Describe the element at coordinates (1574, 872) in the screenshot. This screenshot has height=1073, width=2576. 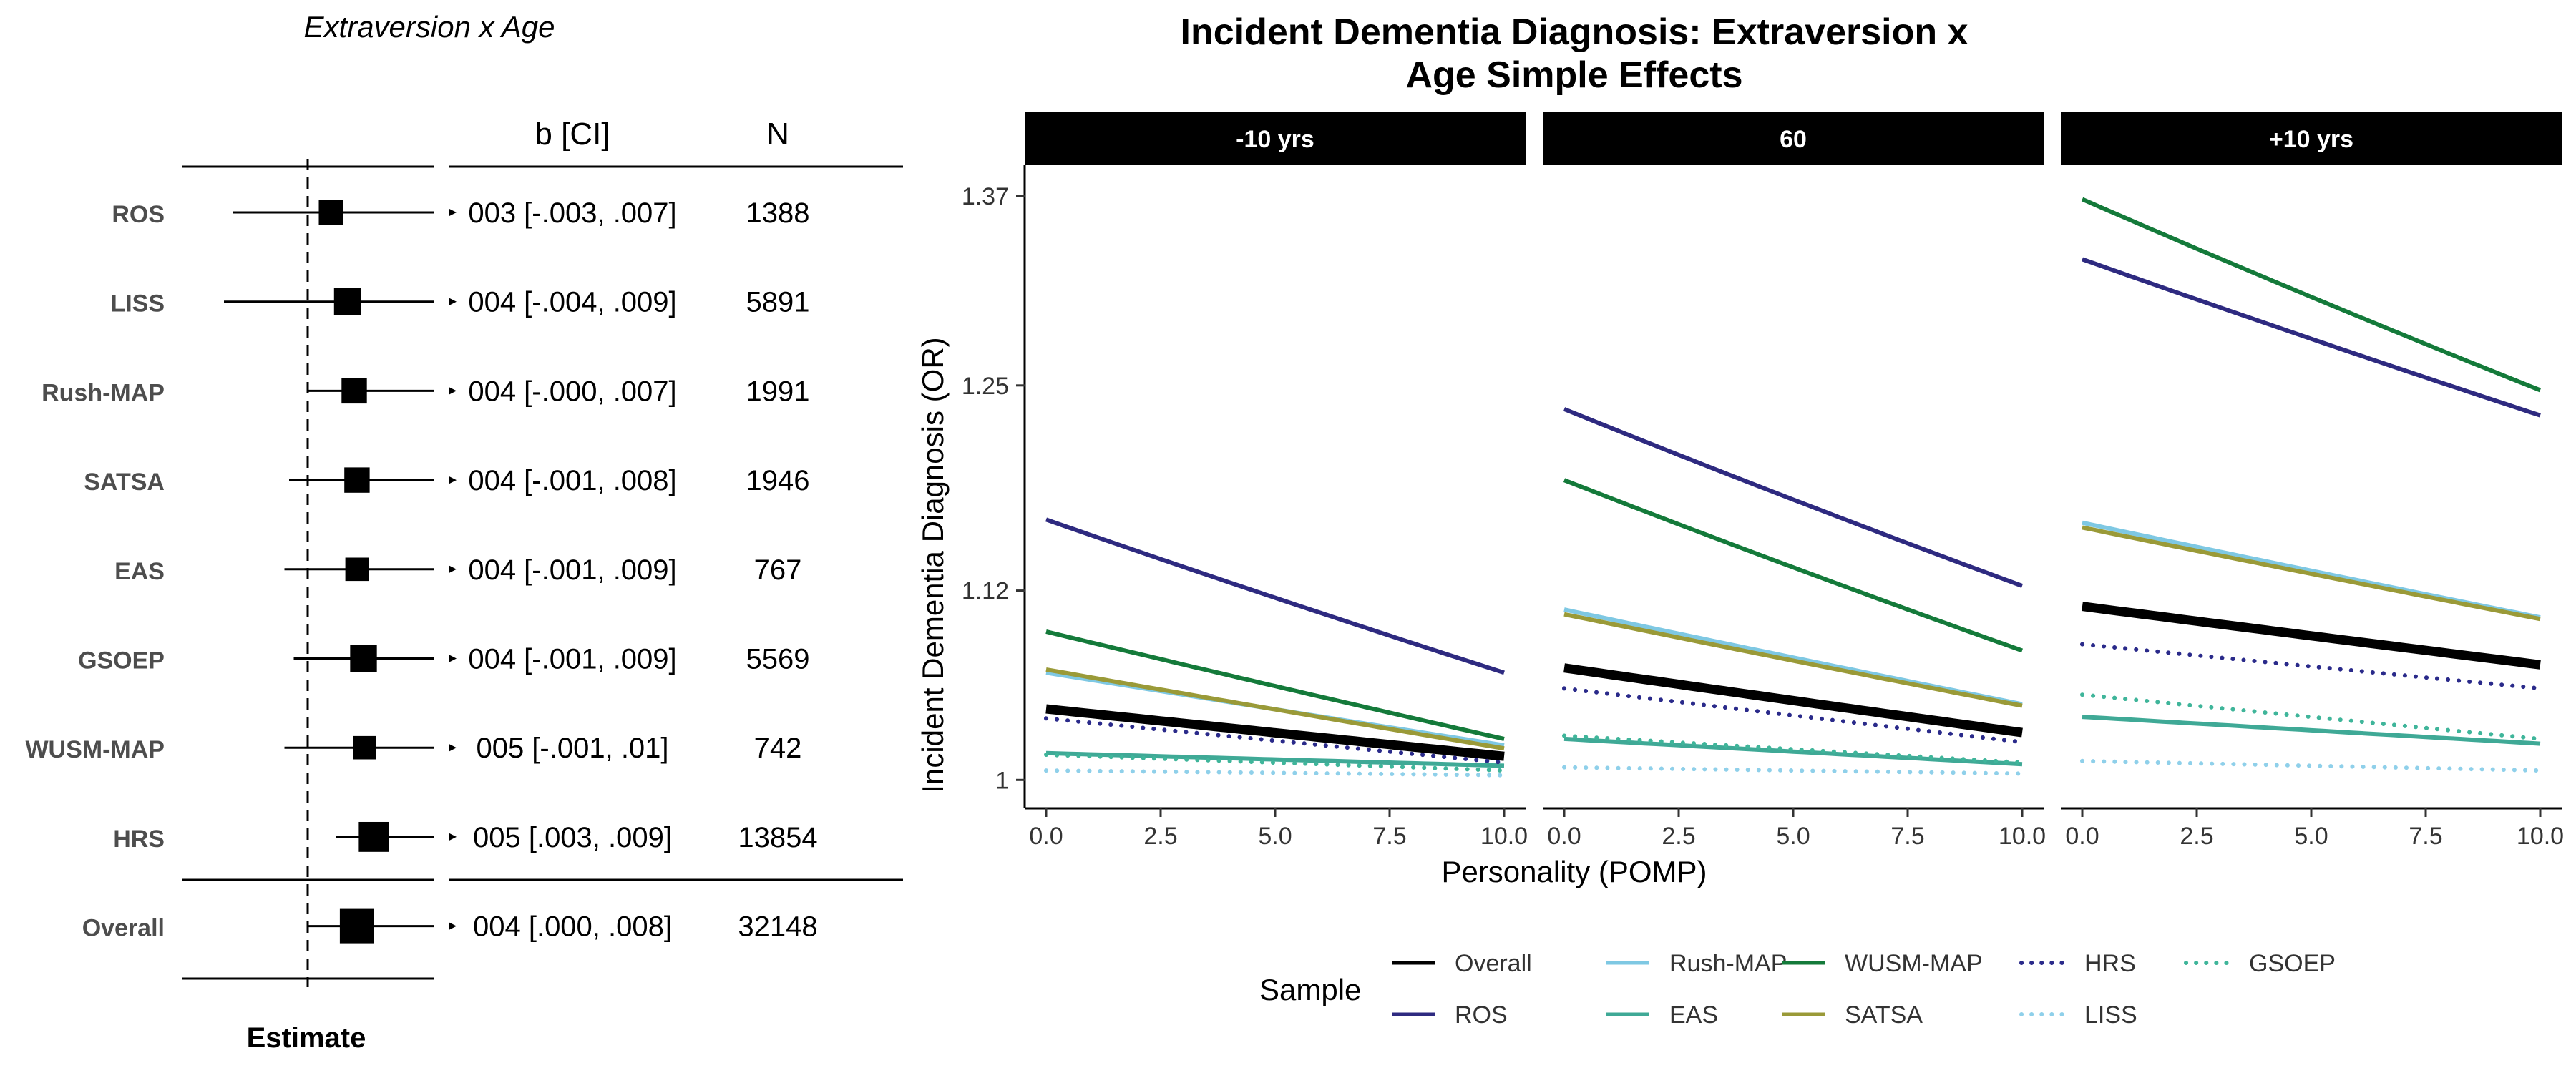
I see `chart-x-axis-label: Personality (POMP)` at that location.